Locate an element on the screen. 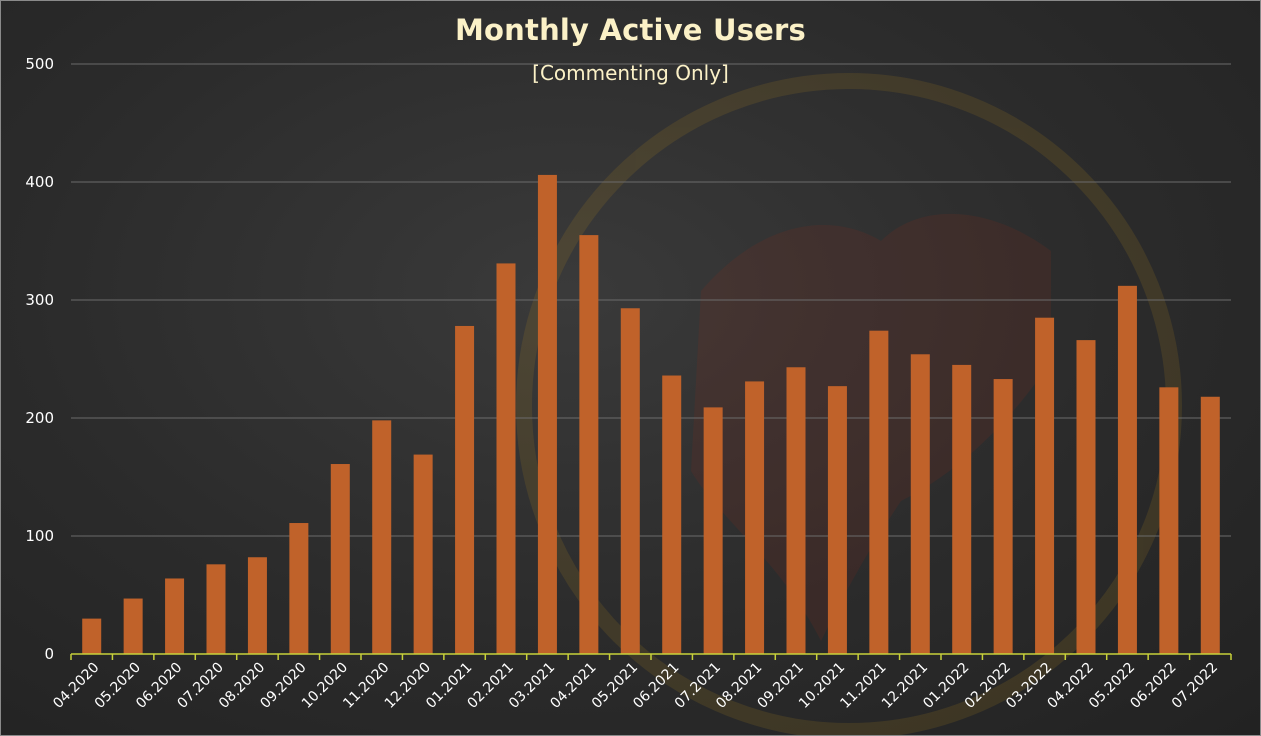 This screenshot has width=1261, height=736. bar-06.2022 is located at coordinates (1169, 520).